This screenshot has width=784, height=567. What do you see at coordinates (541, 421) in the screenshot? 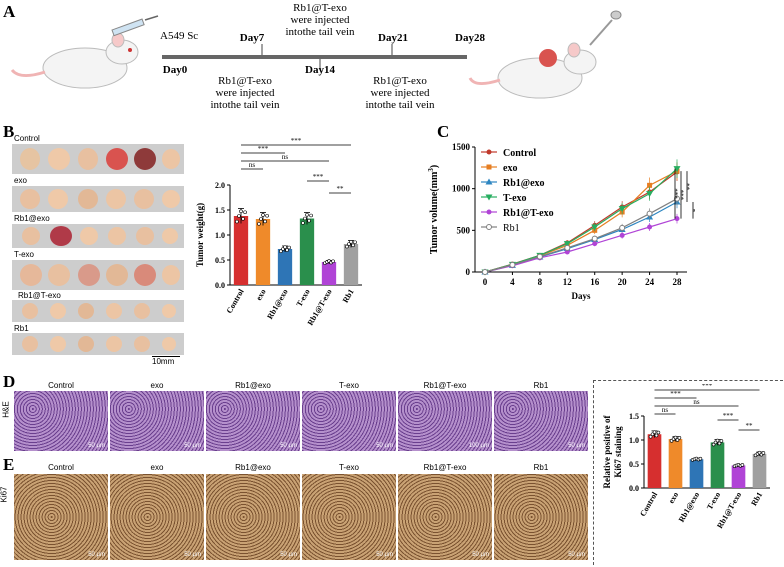
I see `he-stain-image: 50 μm` at bounding box center [541, 421].